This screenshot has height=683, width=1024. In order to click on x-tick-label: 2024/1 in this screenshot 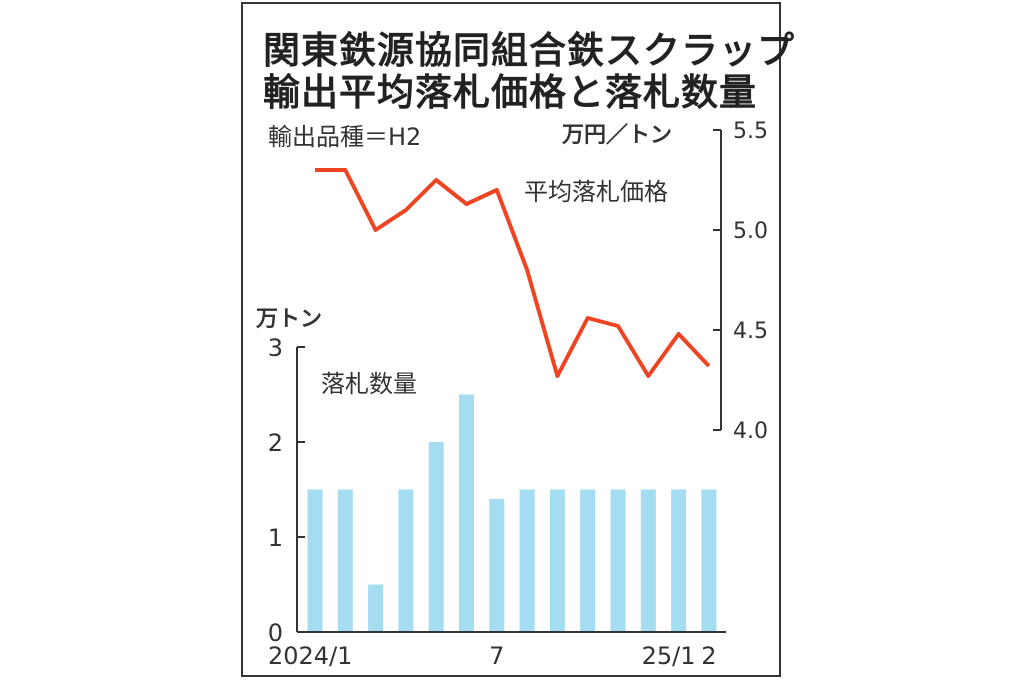, I will do `click(310, 656)`.